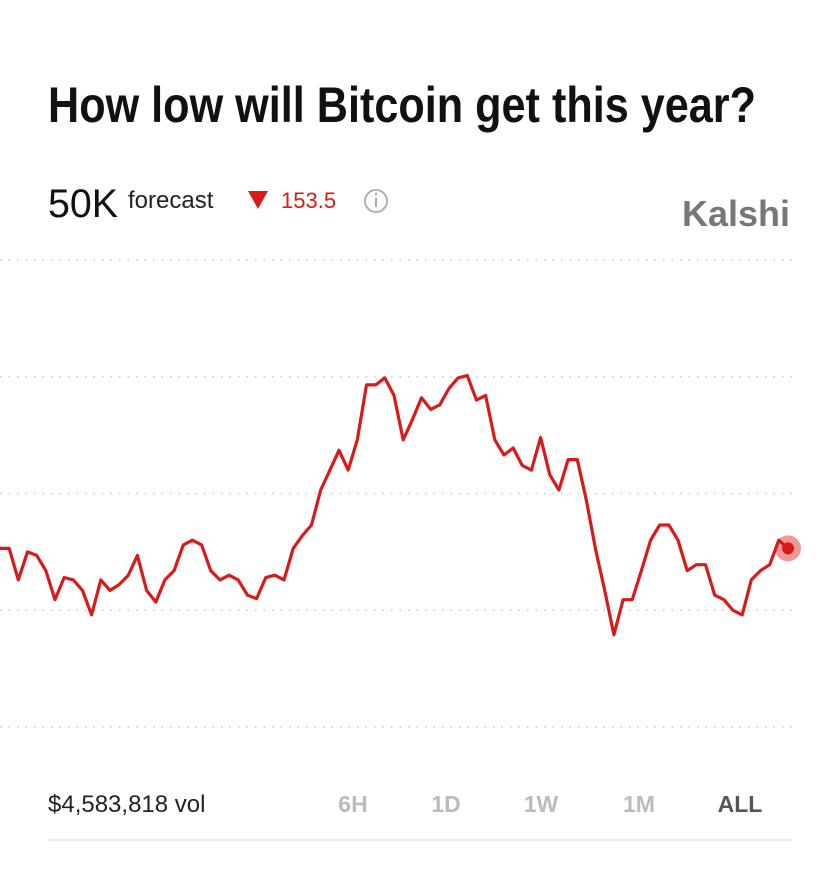  I want to click on range-selector: 6H 1D 1W 1M ALL, so click(550, 804).